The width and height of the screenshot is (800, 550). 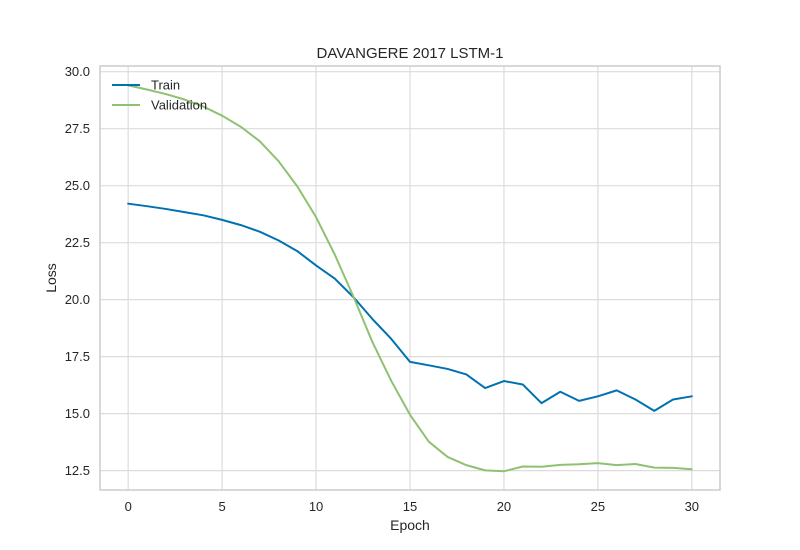 What do you see at coordinates (77, 242) in the screenshot?
I see `y-tick-label: 22.5` at bounding box center [77, 242].